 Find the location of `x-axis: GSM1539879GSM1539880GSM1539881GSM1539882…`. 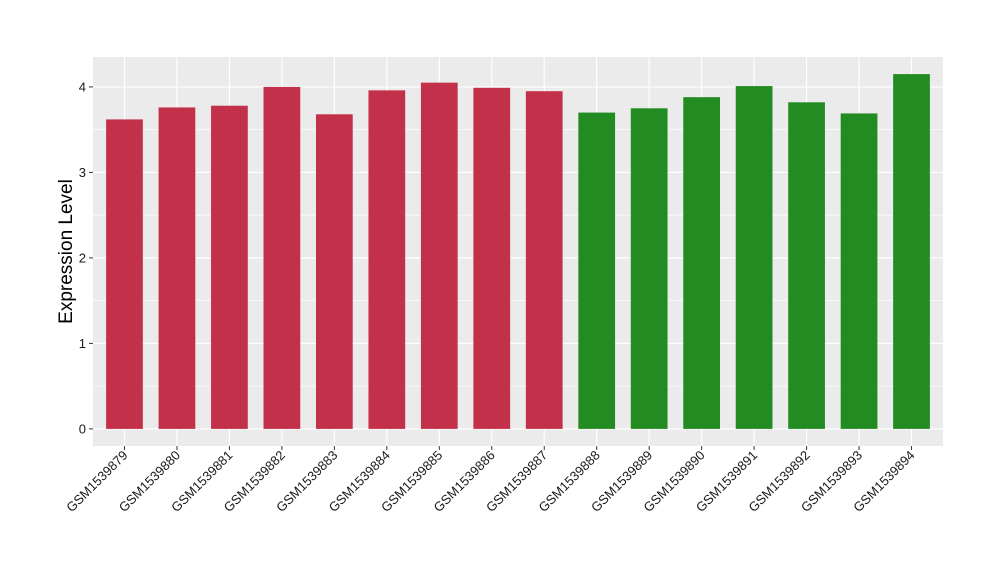

x-axis: GSM1539879GSM1539880GSM1539881GSM1539882… is located at coordinates (490, 480).